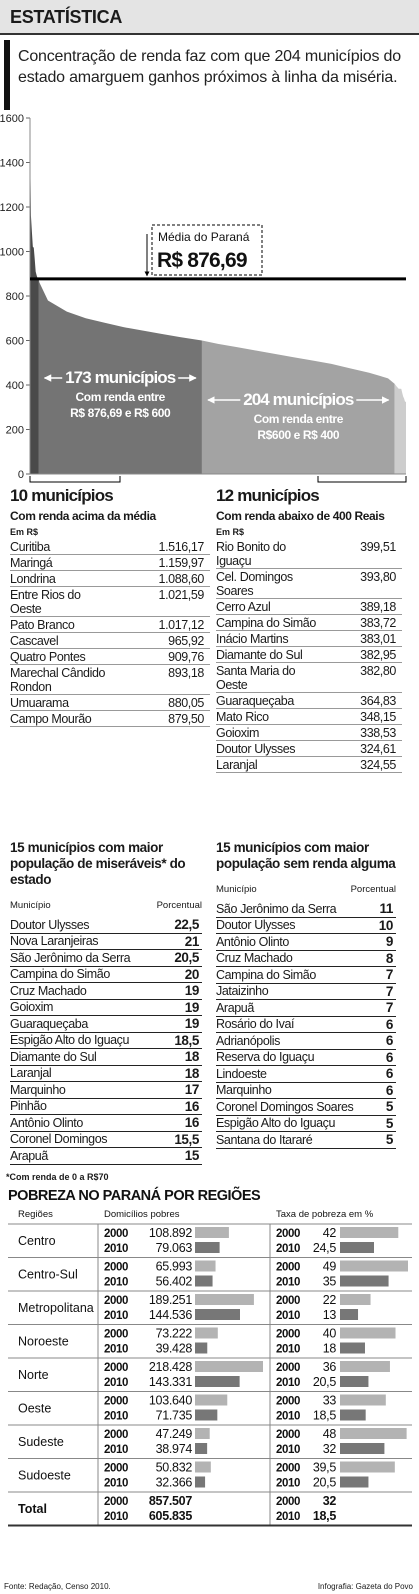 Image resolution: width=419 pixels, height=1594 pixels. I want to click on row-value: 17, so click(184, 1090).